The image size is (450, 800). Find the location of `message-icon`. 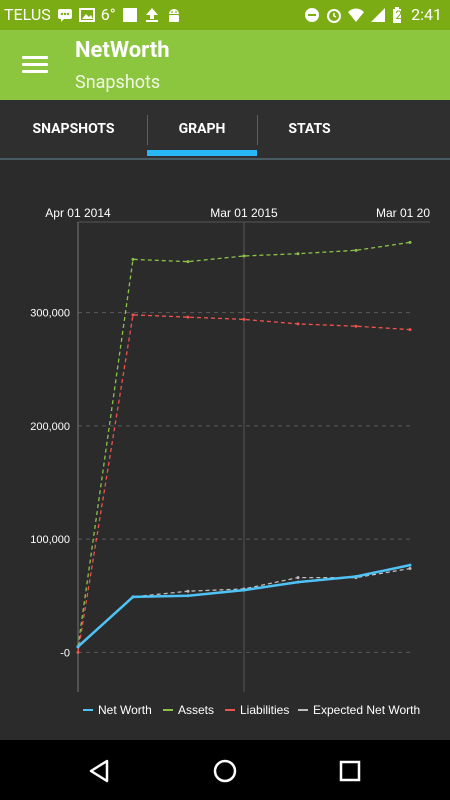

message-icon is located at coordinates (64, 15).